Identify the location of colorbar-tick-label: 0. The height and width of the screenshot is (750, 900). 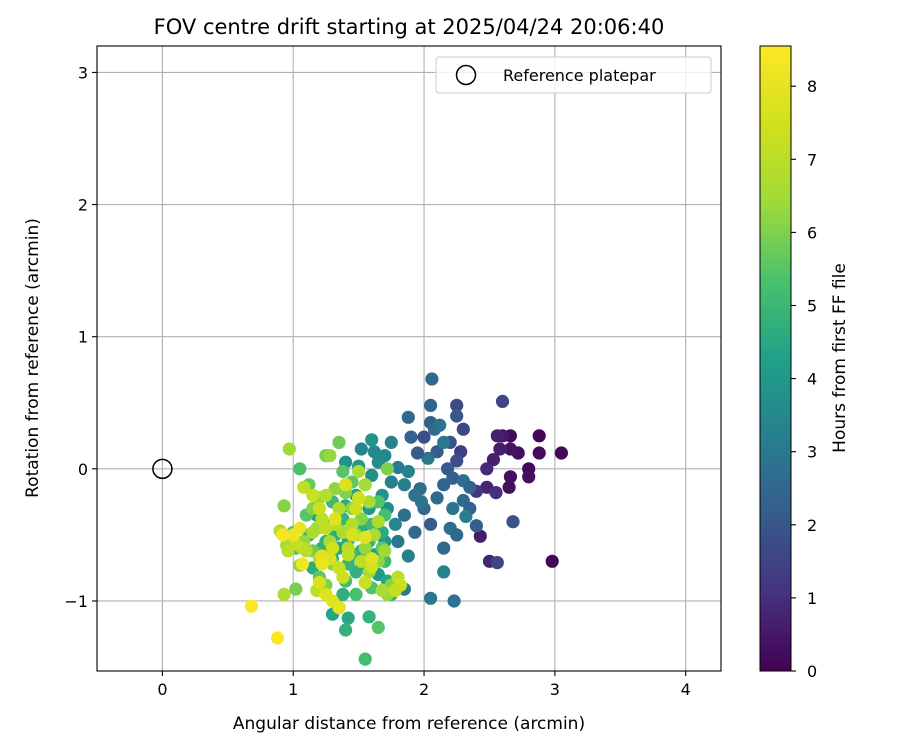
(812, 671).